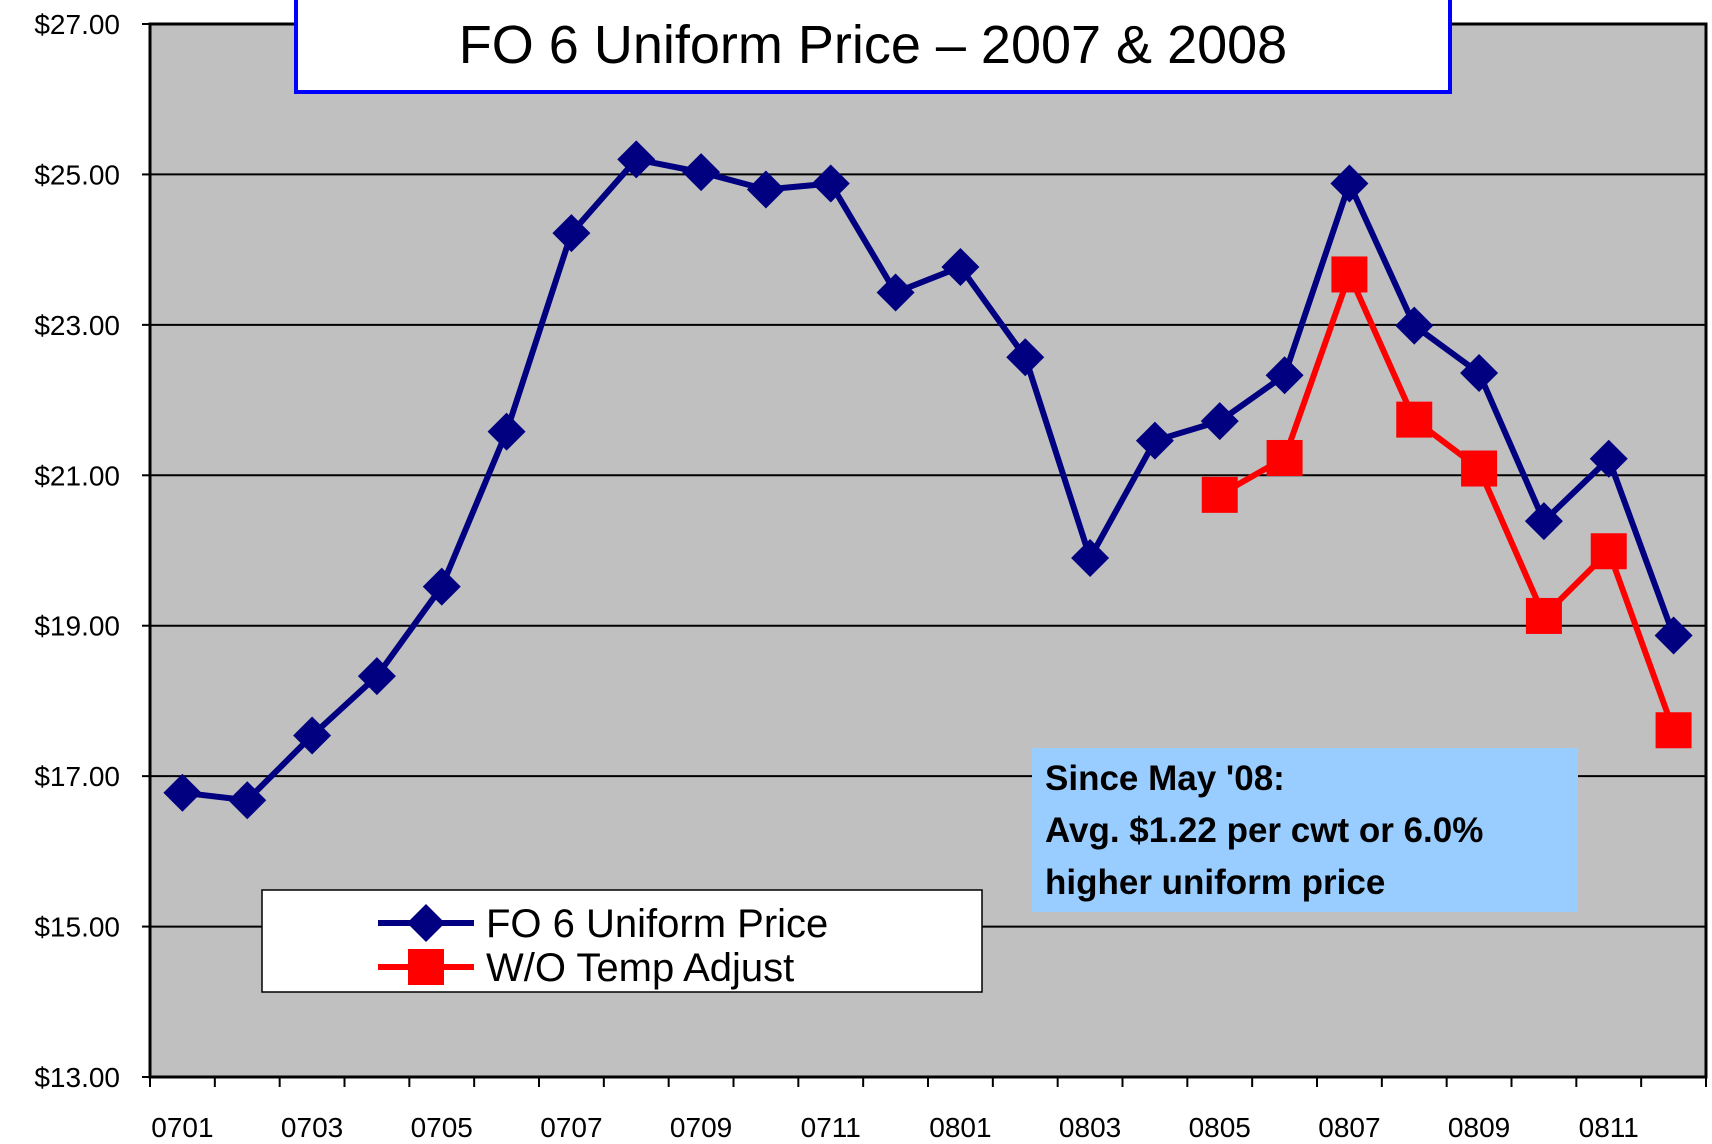 This screenshot has height=1144, width=1712. Describe the element at coordinates (442, 1127) in the screenshot. I see `x-tick-label: 0705` at that location.